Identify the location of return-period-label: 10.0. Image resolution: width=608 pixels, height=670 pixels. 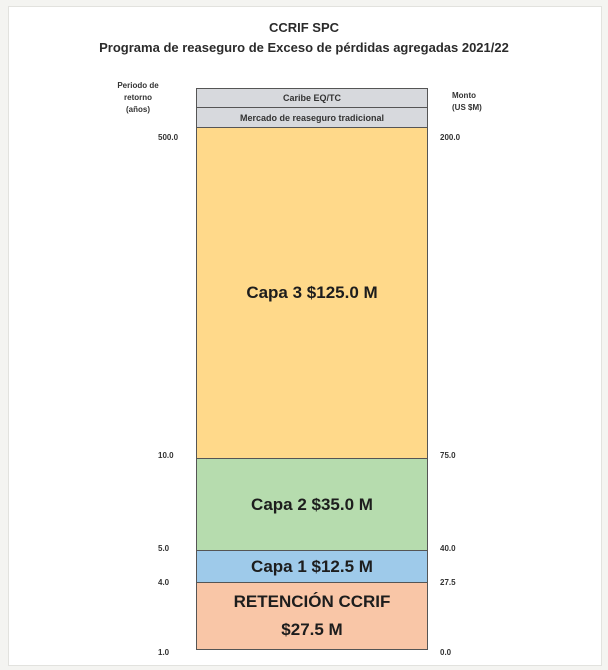
(166, 455).